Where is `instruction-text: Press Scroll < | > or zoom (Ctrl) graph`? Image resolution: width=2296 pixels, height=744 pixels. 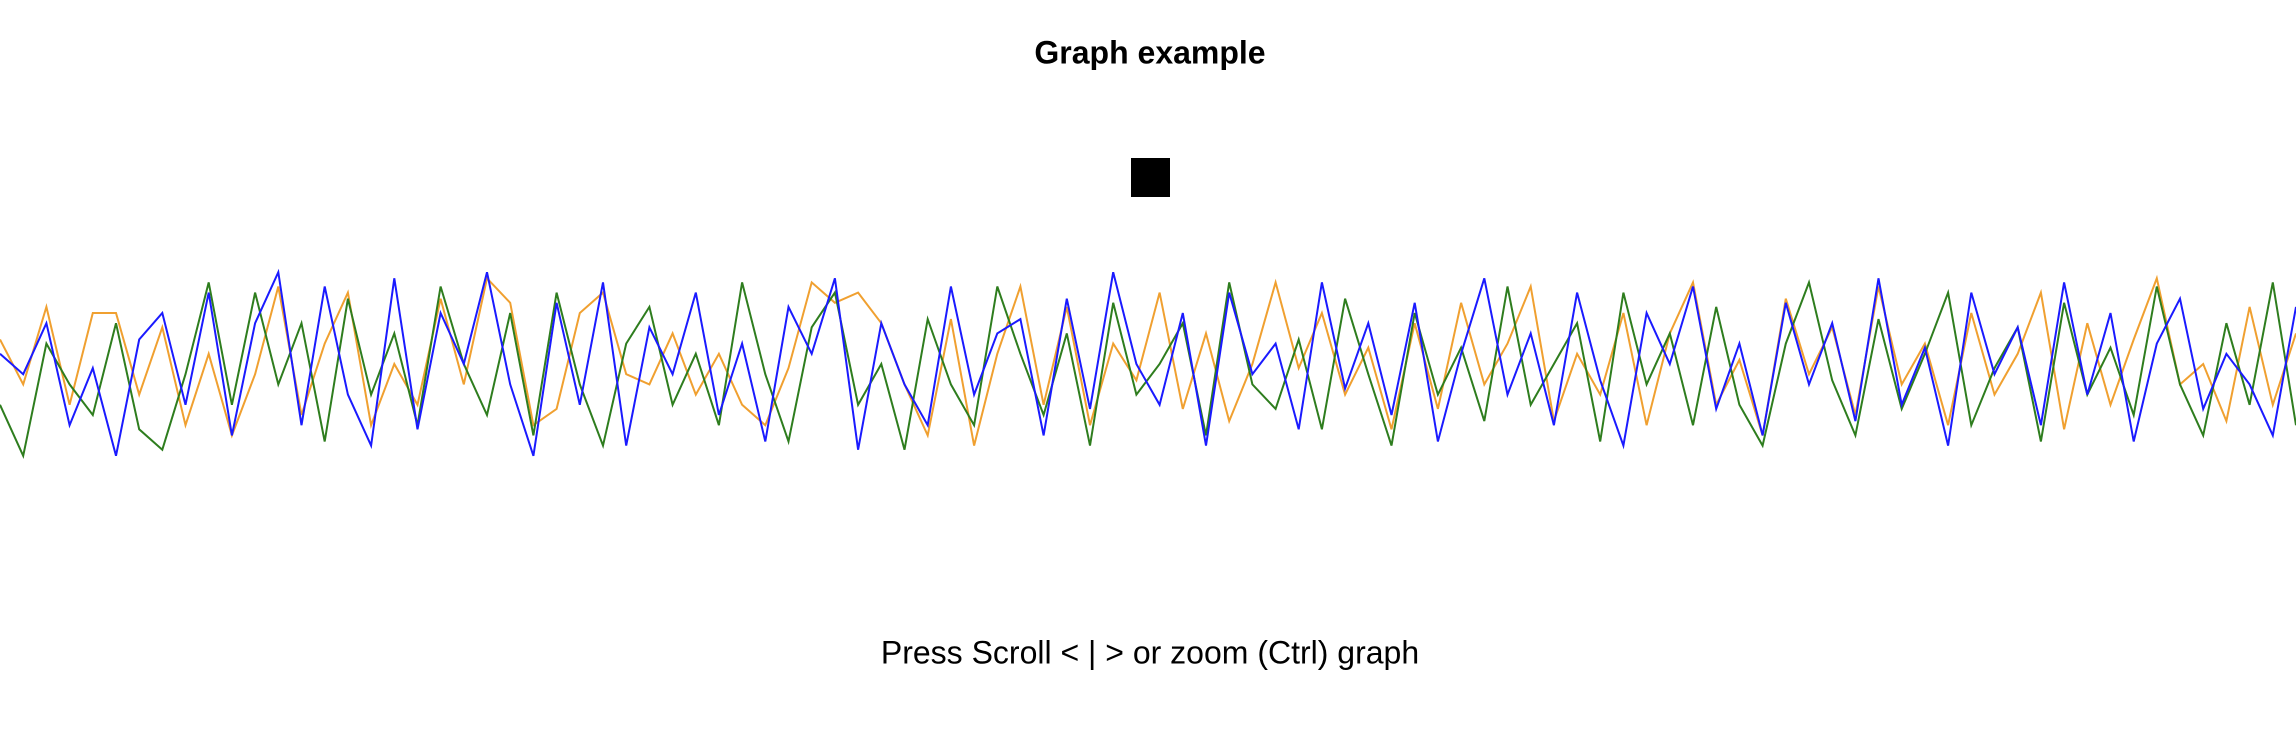 instruction-text: Press Scroll < | > or zoom (Ctrl) graph is located at coordinates (1150, 652).